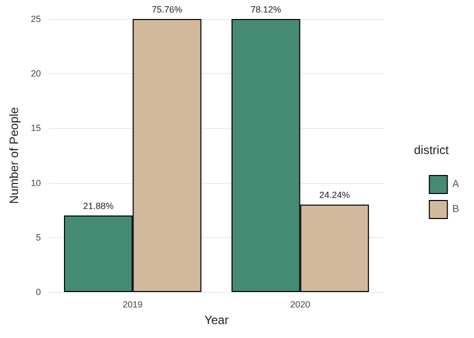  What do you see at coordinates (38, 237) in the screenshot?
I see `y-tick-label: 5` at bounding box center [38, 237].